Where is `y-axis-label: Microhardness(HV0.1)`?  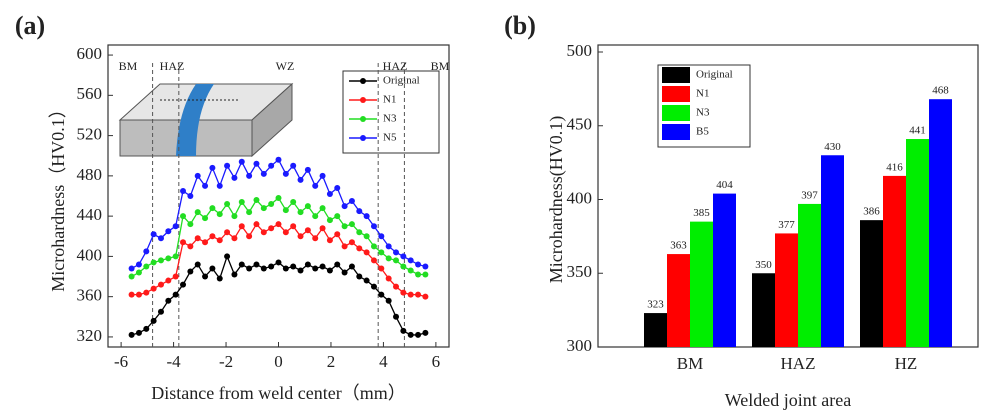
y-axis-label: Microhardness(HV0.1) is located at coordinates (556, 199).